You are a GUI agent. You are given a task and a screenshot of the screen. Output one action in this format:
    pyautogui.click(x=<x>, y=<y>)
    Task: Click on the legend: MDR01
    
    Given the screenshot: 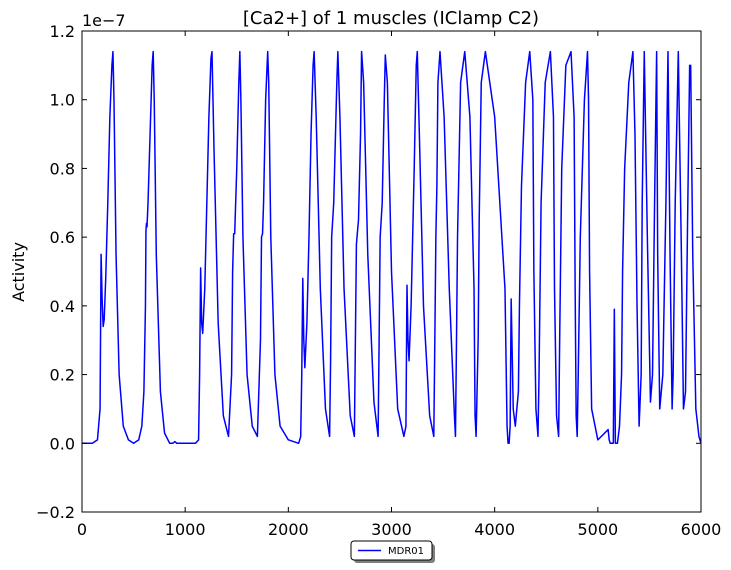 What is the action you would take?
    pyautogui.click(x=392, y=551)
    